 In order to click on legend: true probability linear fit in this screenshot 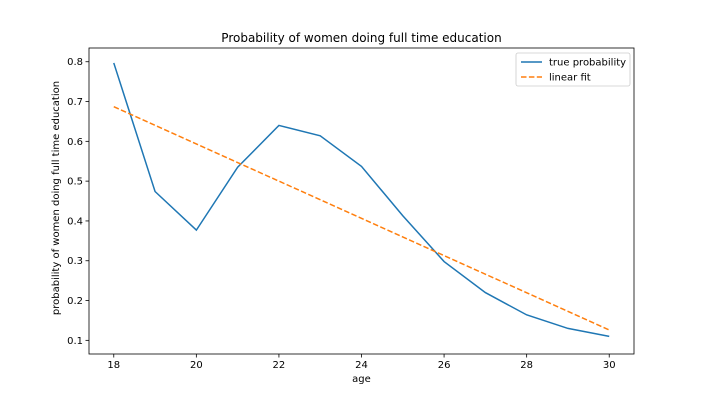, I will do `click(573, 69)`.